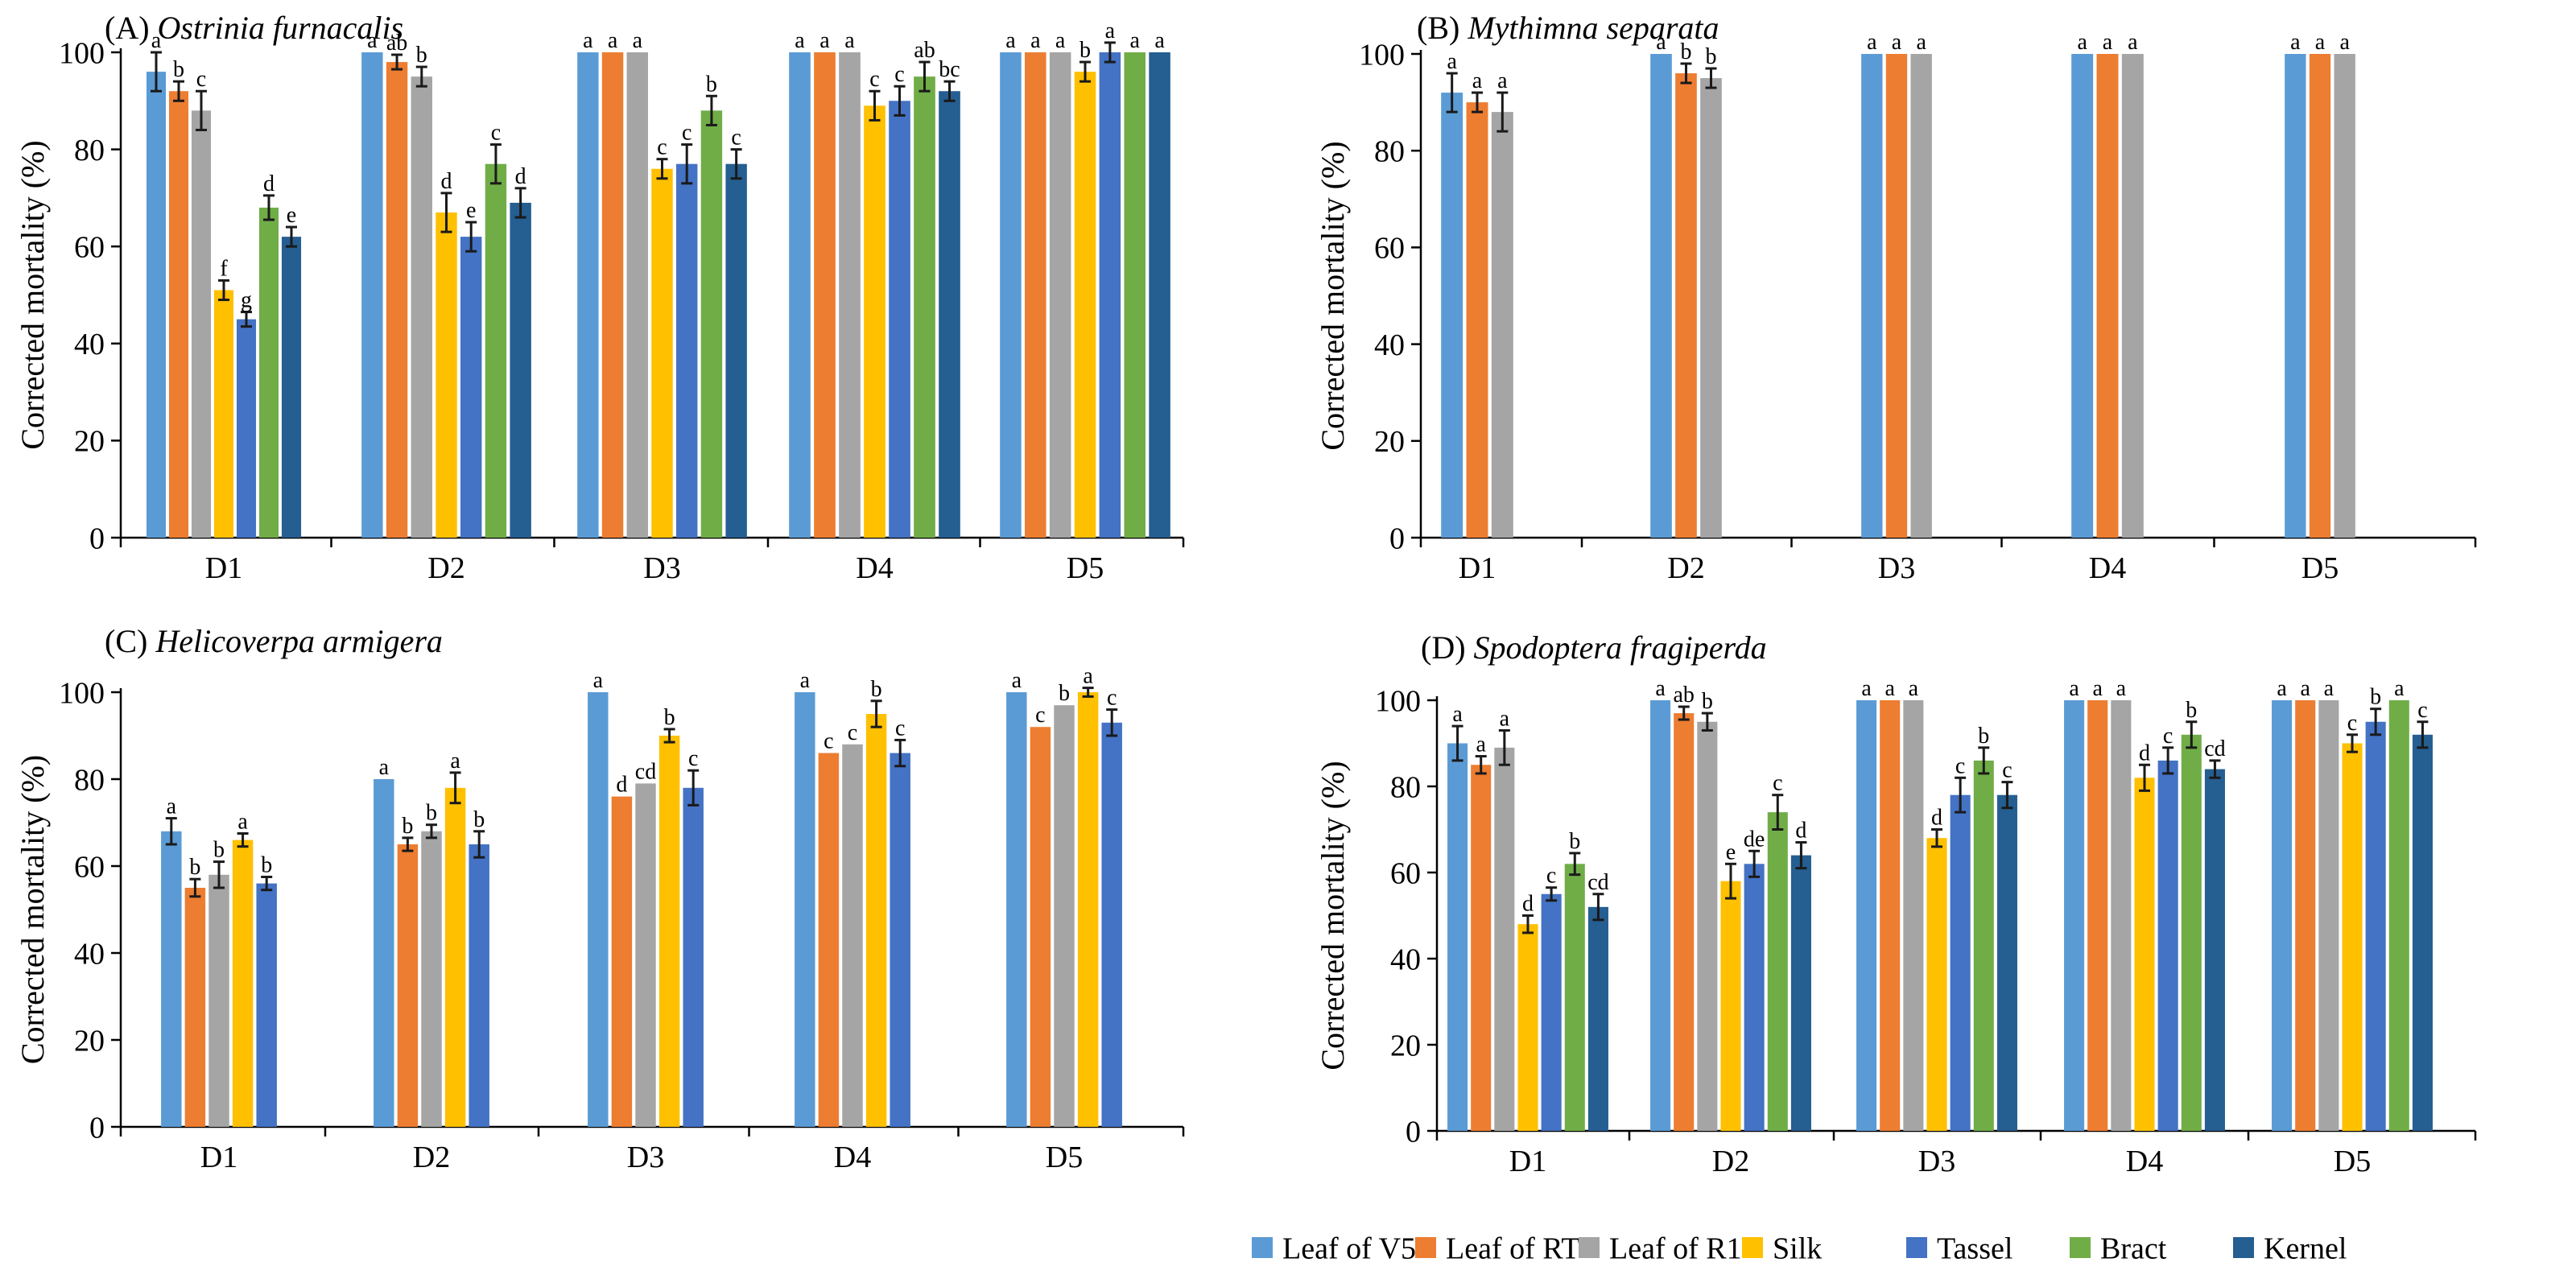 The width and height of the screenshot is (2576, 1283). What do you see at coordinates (223, 568) in the screenshot?
I see `x-category-label: D1` at bounding box center [223, 568].